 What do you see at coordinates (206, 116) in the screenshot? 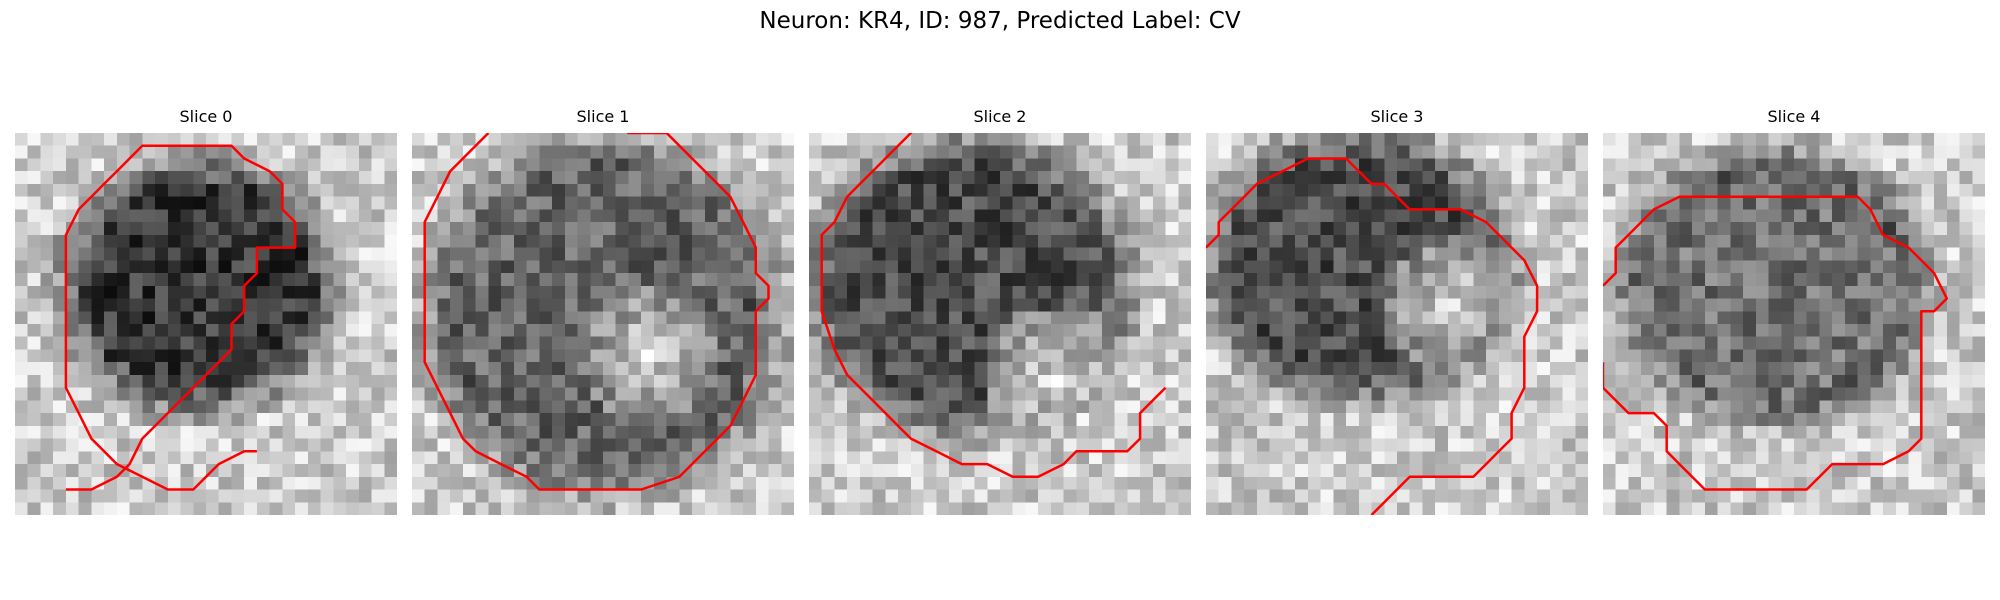
I see `slice-title: Slice 0` at bounding box center [206, 116].